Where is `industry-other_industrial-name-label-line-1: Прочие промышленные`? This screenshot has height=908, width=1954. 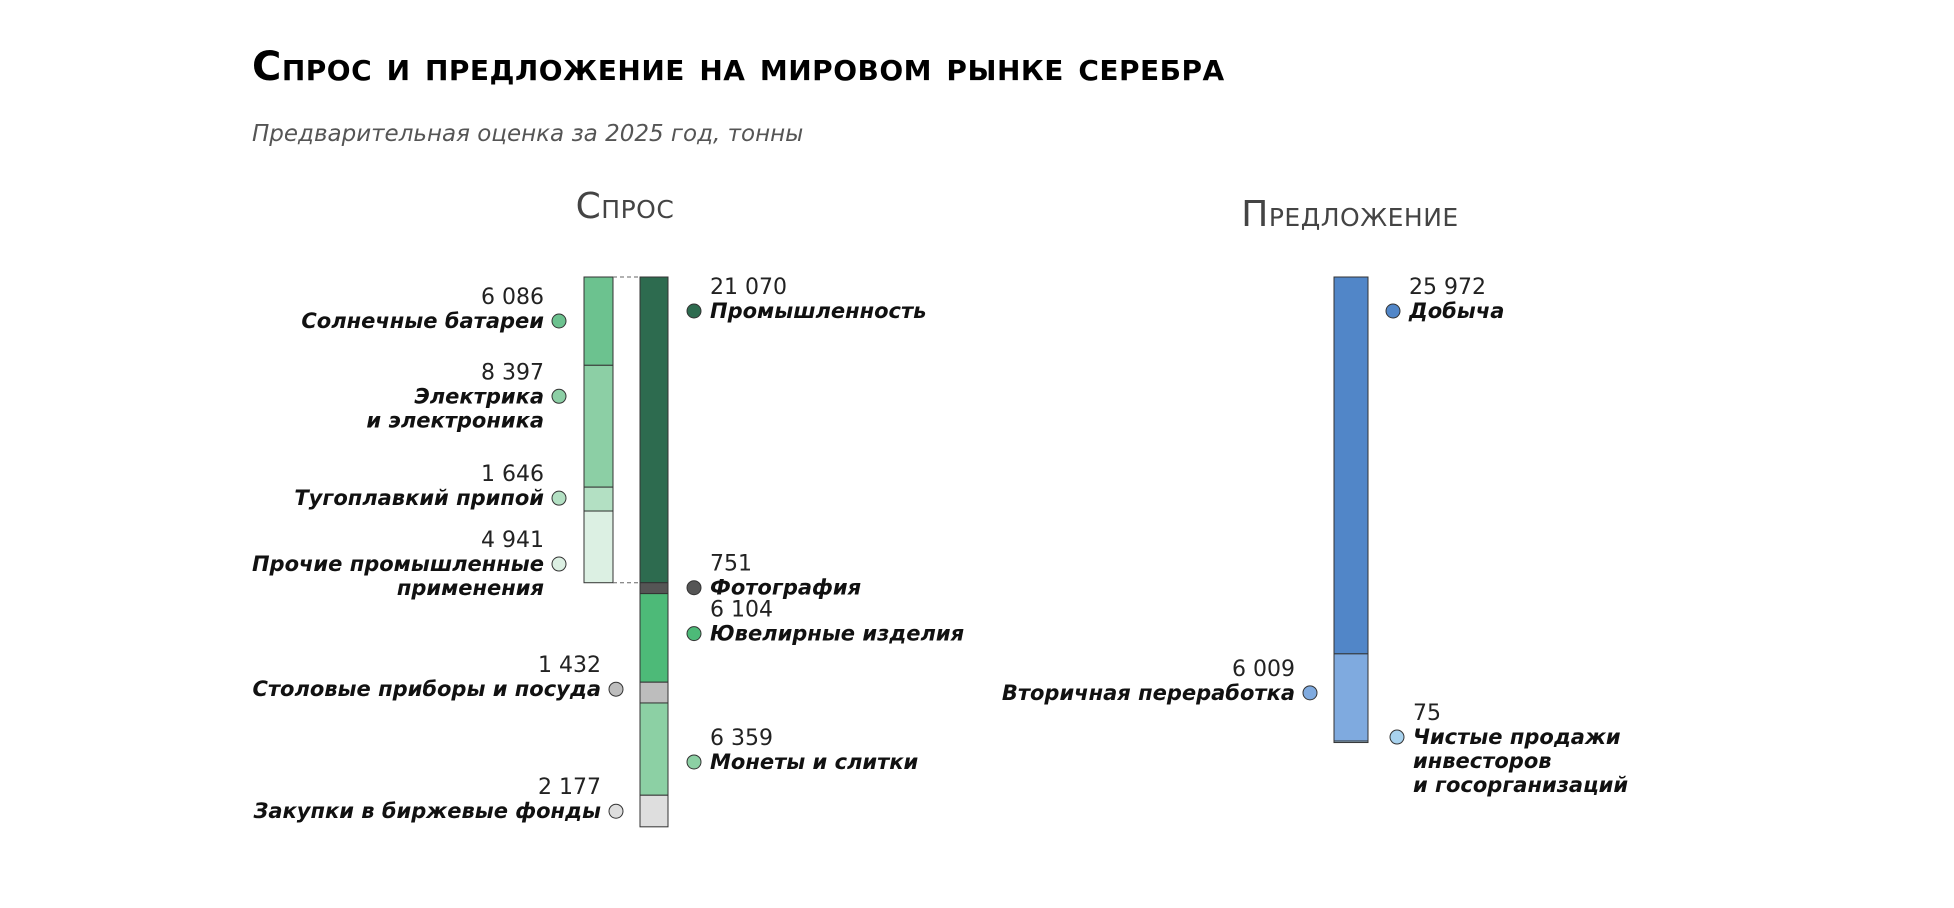
industry-other_industrial-name-label-line-1: Прочие промышленные is located at coordinates (398, 564).